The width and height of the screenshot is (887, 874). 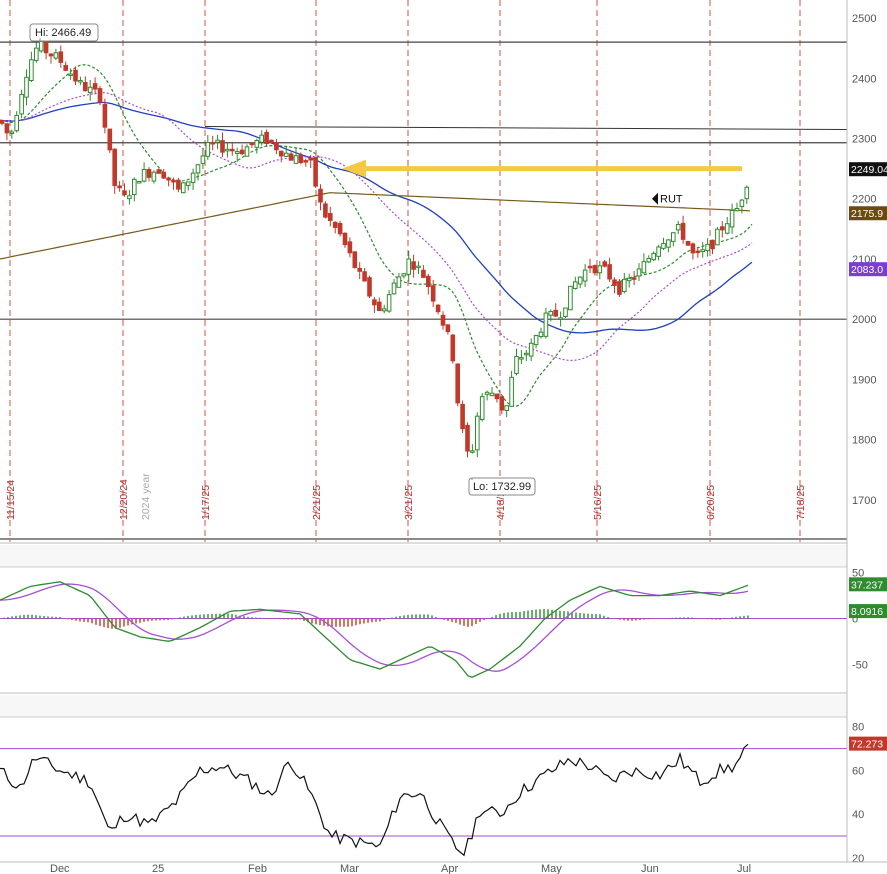 I want to click on price-tags: 2249.04 2175.9 2083.0, so click(x=868, y=219).